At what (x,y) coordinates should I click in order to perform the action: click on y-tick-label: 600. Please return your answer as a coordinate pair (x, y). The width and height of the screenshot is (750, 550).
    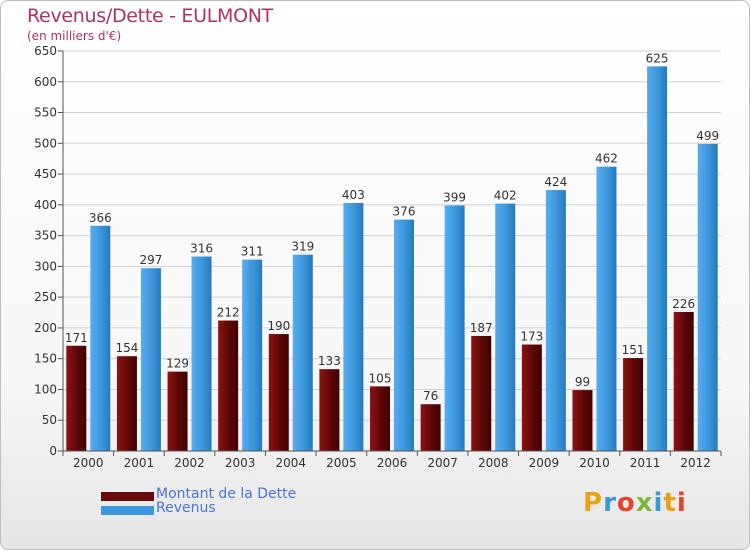
    Looking at the image, I should click on (45, 82).